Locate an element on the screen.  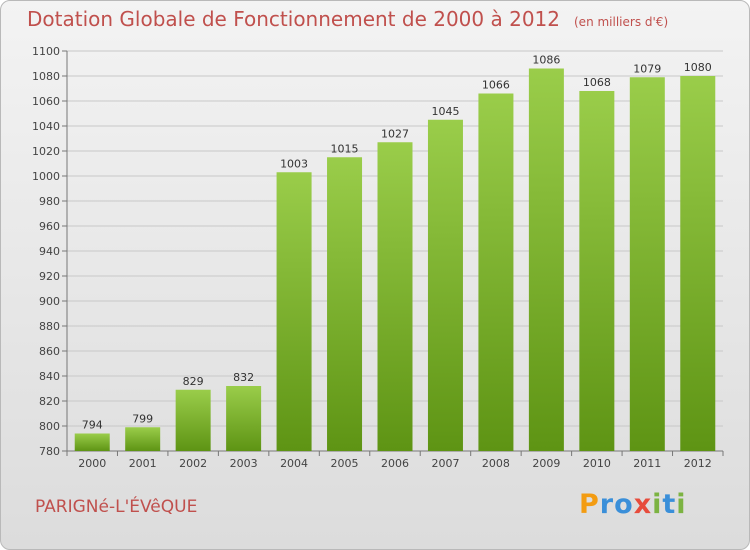
commune-name: PARIGNé-L'ÉVêQUE is located at coordinates (116, 507).